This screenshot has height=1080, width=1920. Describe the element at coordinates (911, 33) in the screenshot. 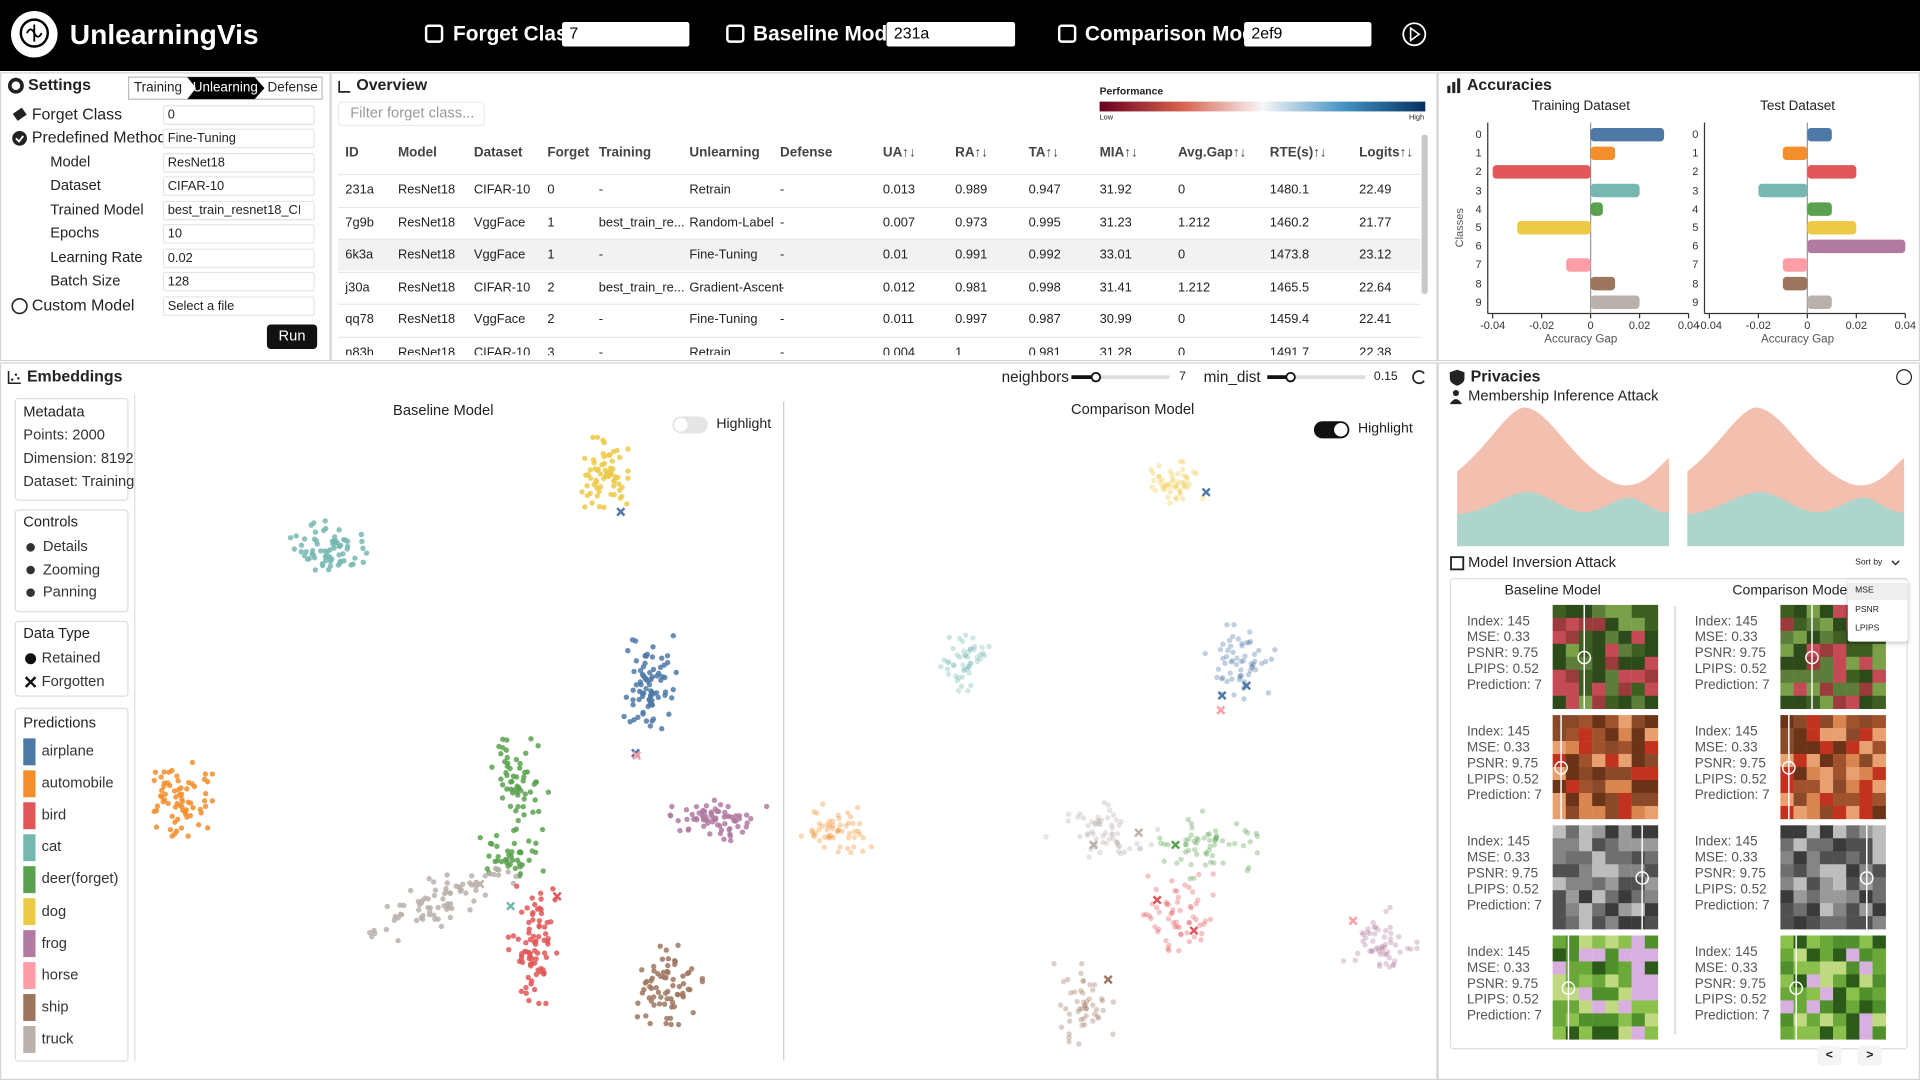

I see `select-value: 231a` at that location.